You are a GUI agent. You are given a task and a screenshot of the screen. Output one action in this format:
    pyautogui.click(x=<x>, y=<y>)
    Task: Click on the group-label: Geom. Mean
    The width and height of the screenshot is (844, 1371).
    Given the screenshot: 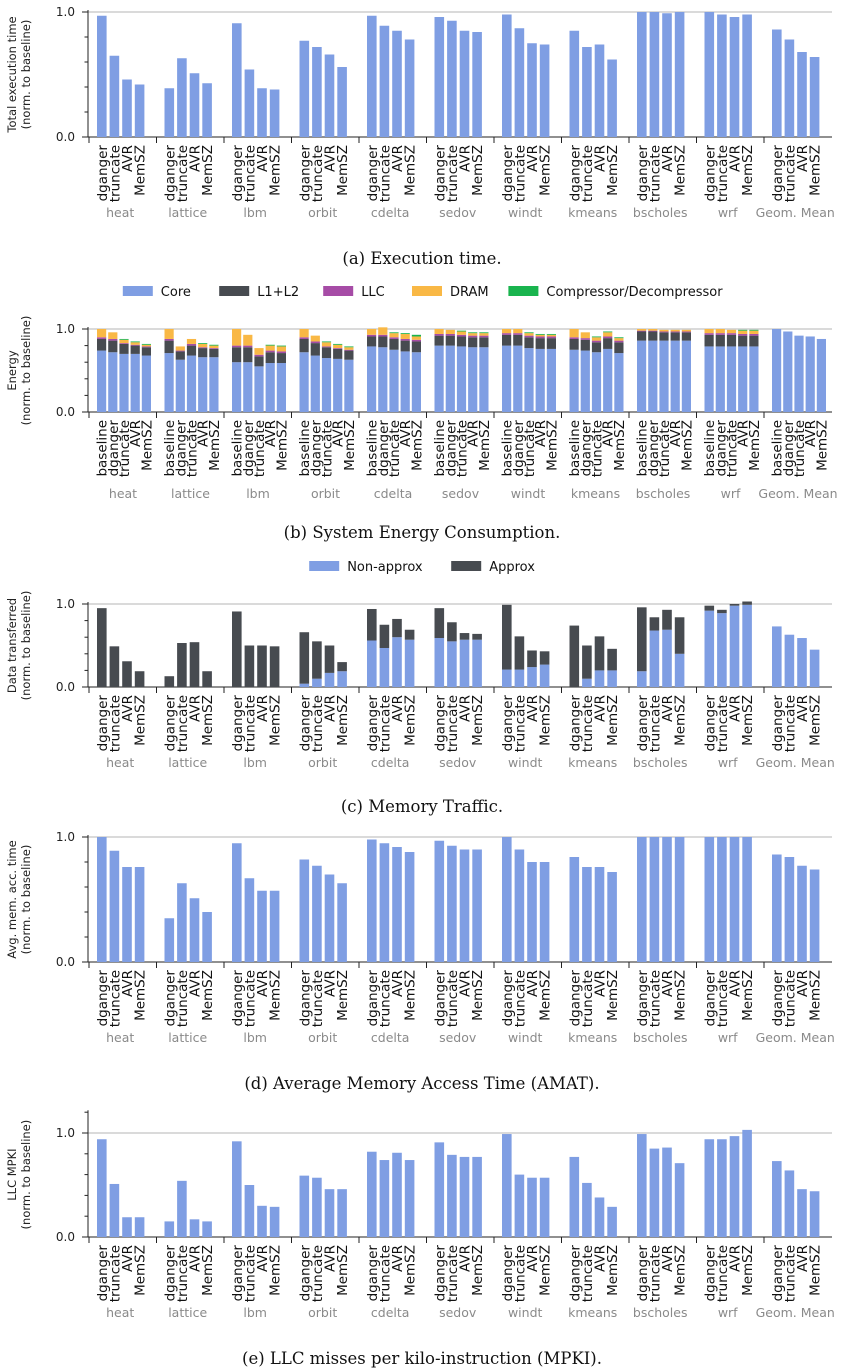 What is the action you would take?
    pyautogui.click(x=795, y=1312)
    